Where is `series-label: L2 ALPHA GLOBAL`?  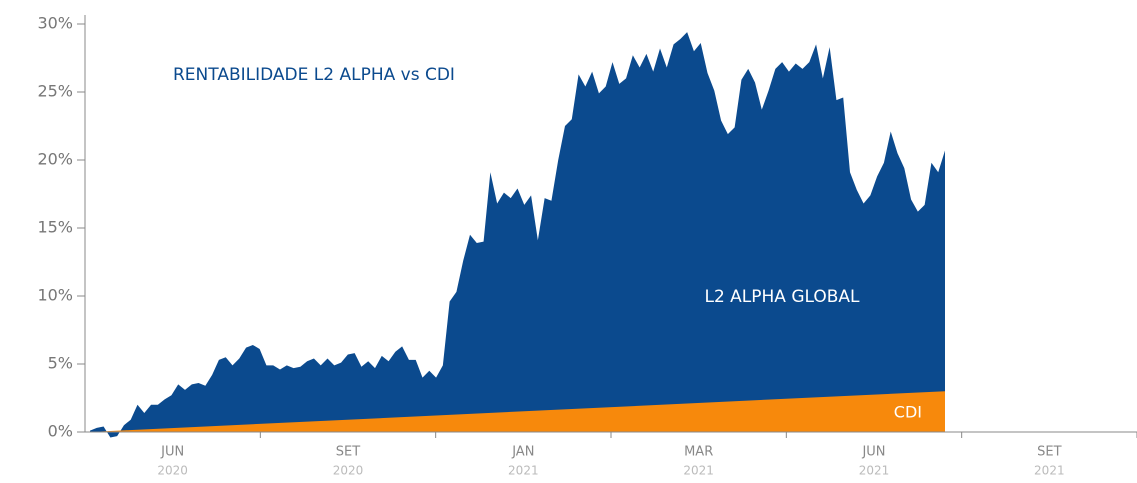 series-label: L2 ALPHA GLOBAL is located at coordinates (782, 297).